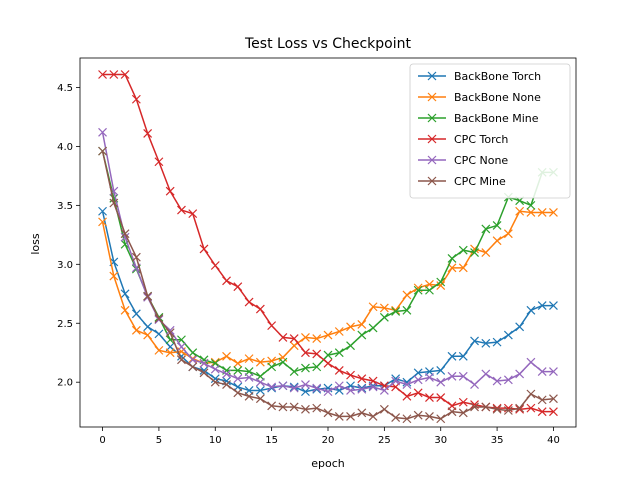 The height and width of the screenshot is (480, 640). What do you see at coordinates (497, 97) in the screenshot?
I see `legend-label: BackBone None` at bounding box center [497, 97].